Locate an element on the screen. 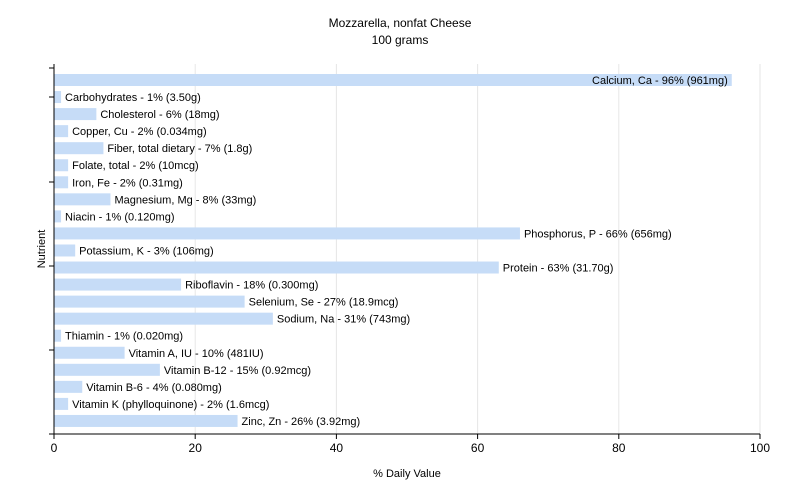 Image resolution: width=800 pixels, height=500 pixels. bar-value-label: Vitamin A, IU - 10% (481IU) is located at coordinates (196, 354).